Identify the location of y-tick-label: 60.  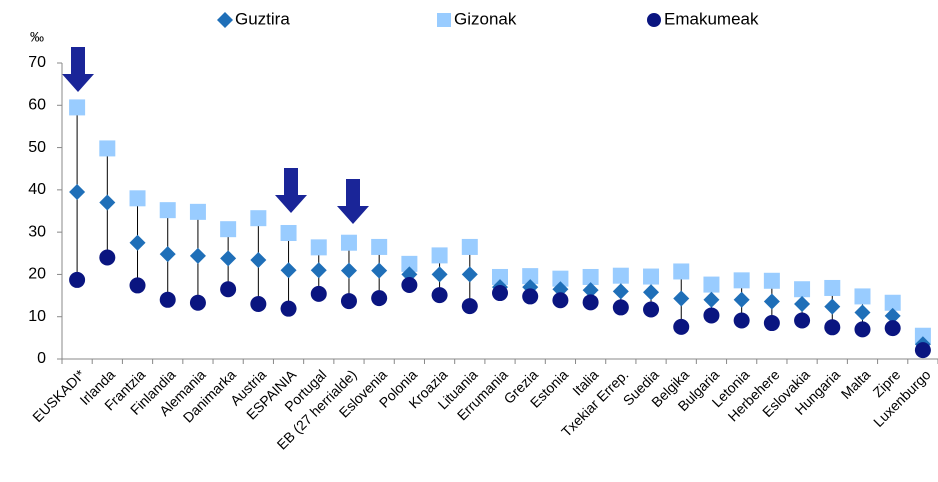
(37, 105).